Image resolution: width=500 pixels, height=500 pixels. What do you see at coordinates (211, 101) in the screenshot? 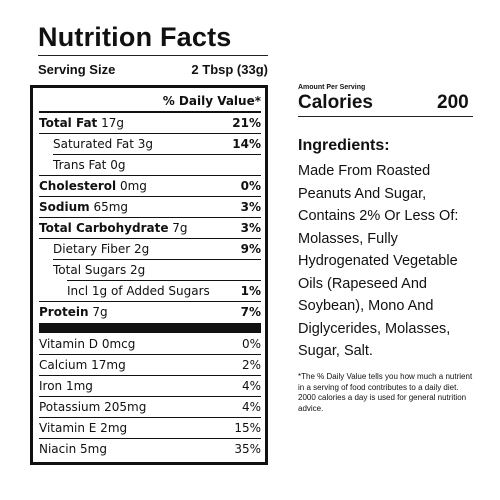
I see `daily-value-header: % Daily Value*` at bounding box center [211, 101].